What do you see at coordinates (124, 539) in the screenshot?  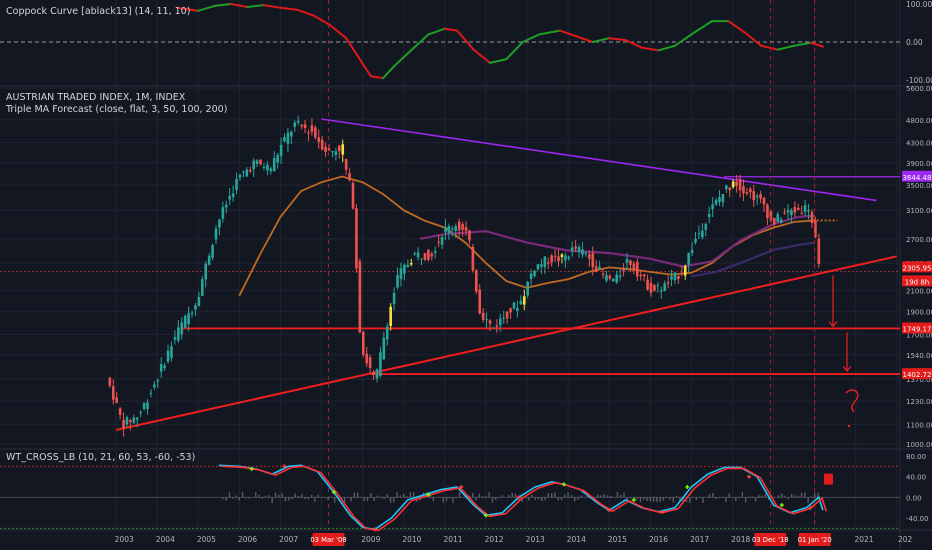 I see `time-axis-year: 2003` at bounding box center [124, 539].